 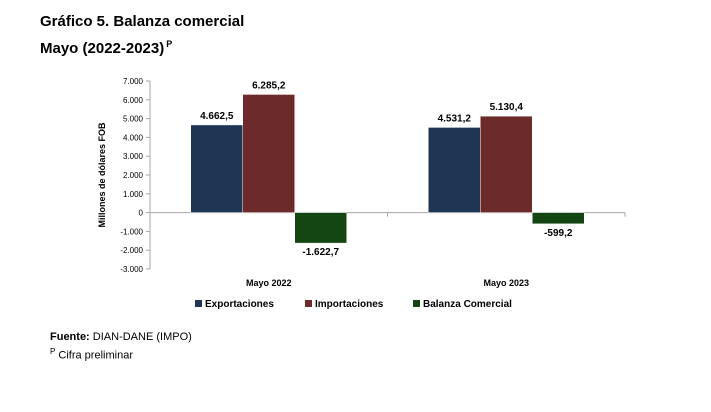 I want to click on data-label: 4.531,2, so click(x=455, y=118).